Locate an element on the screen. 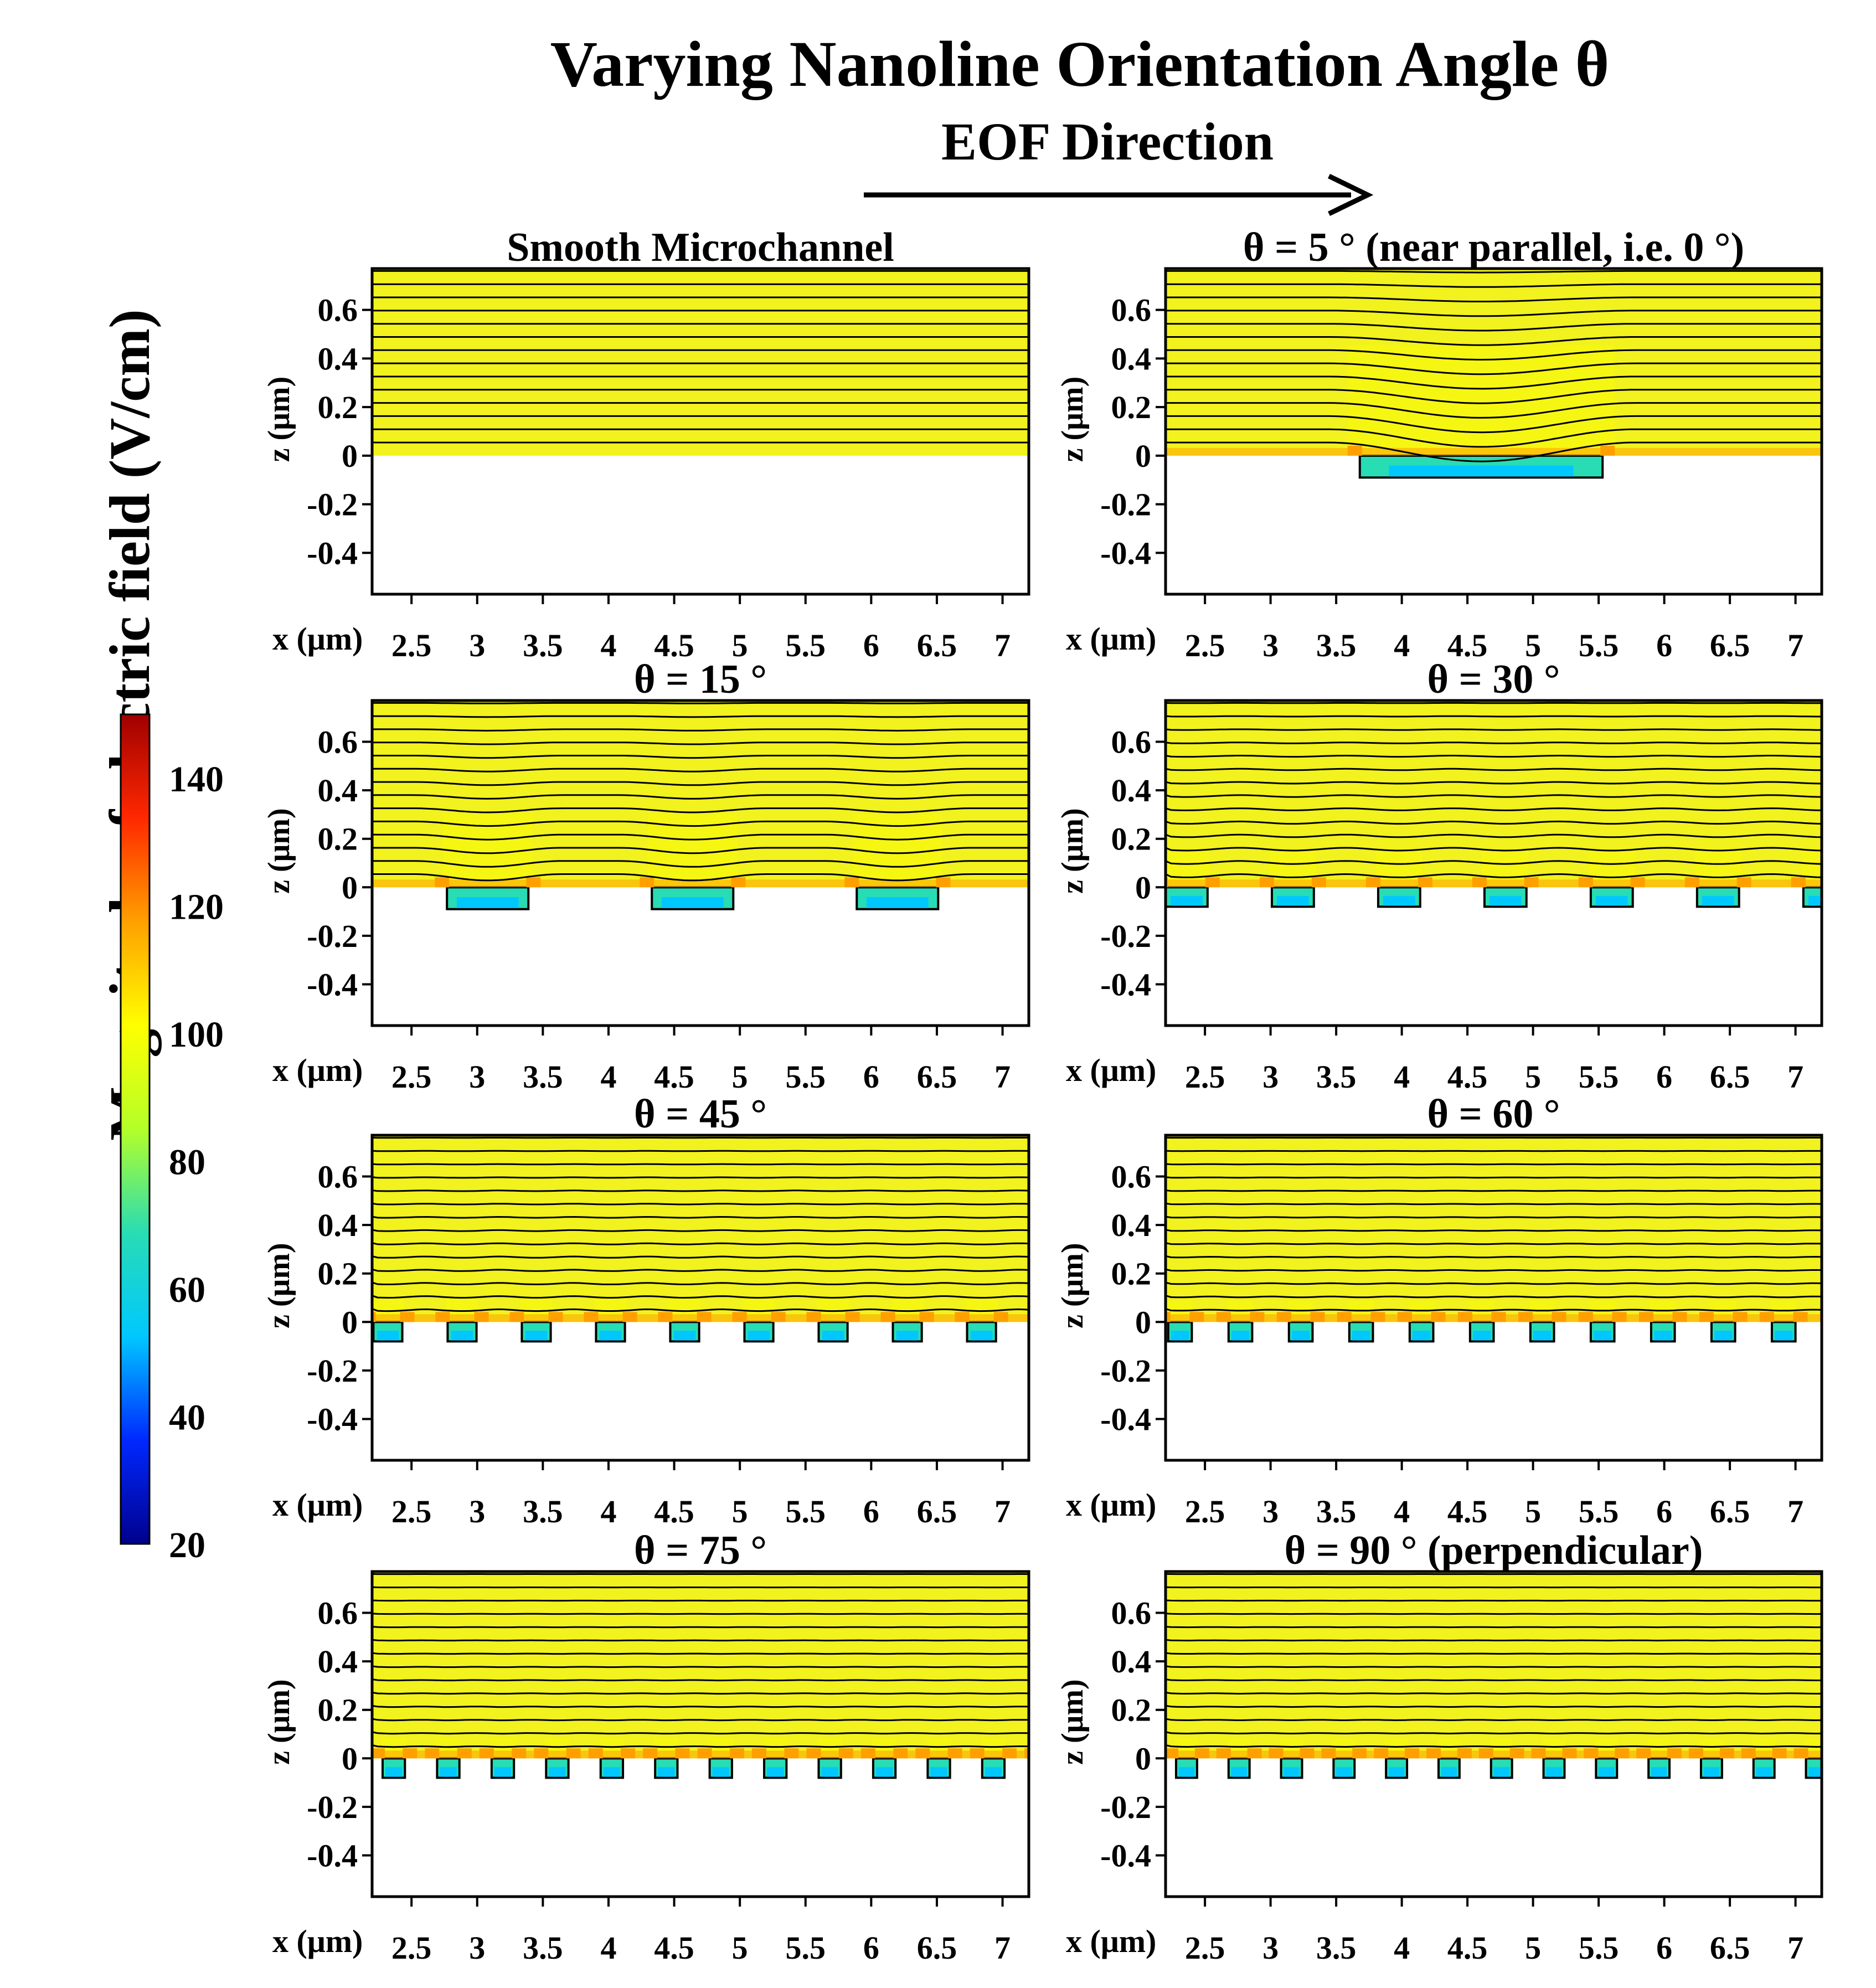  panel-title: θ = 5 ° (near parallel, i.e. 0 °) is located at coordinates (1494, 248).